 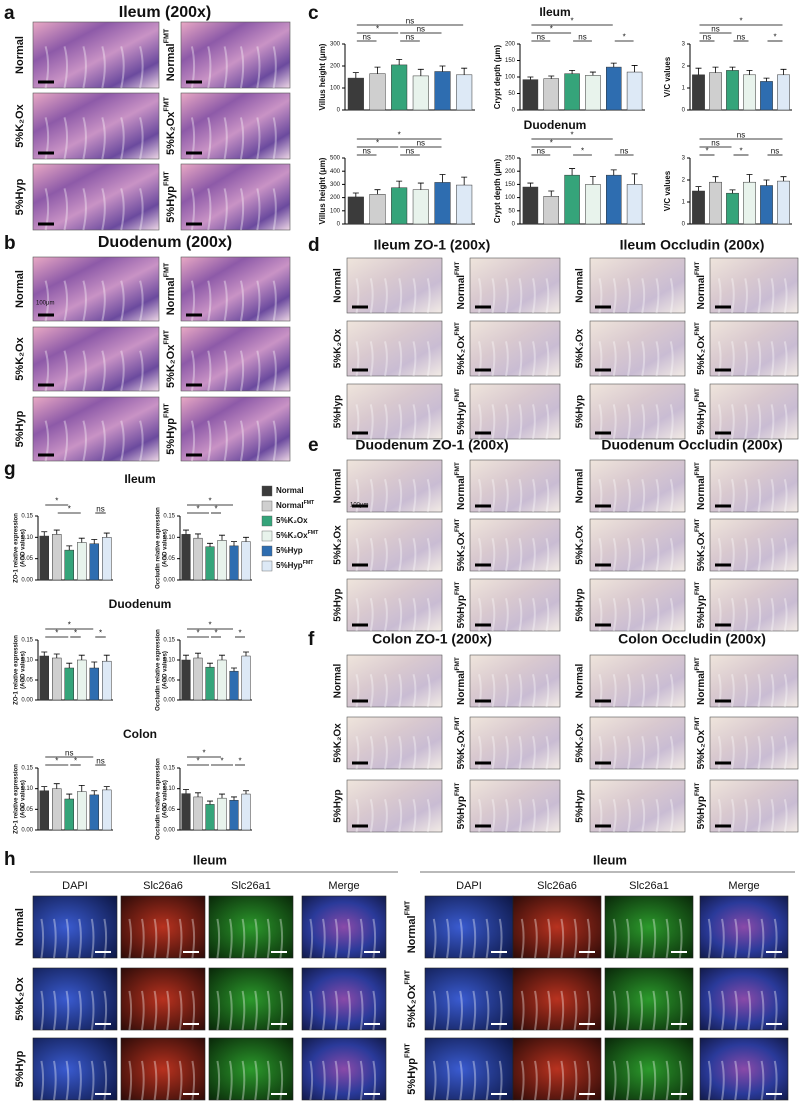 What do you see at coordinates (169, 641) in the screenshot?
I see `y-tick-label: 0.15` at bounding box center [169, 641].